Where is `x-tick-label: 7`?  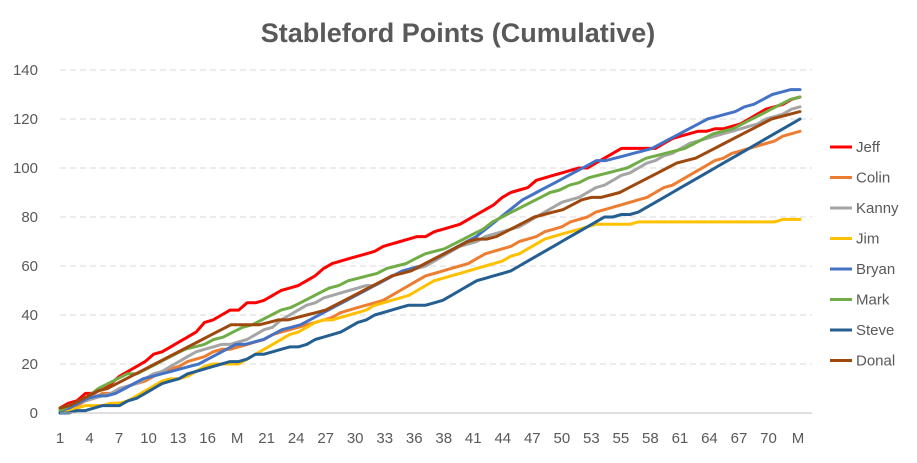 x-tick-label: 7 is located at coordinates (119, 438).